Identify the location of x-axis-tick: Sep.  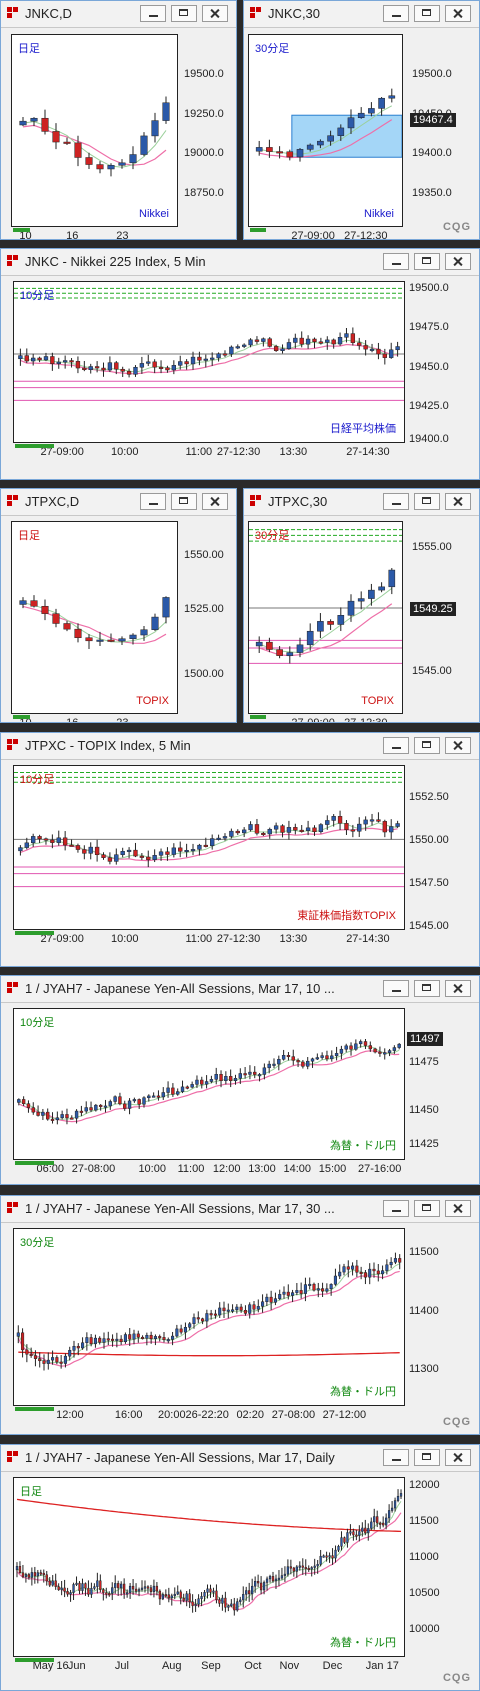
(211, 1666).